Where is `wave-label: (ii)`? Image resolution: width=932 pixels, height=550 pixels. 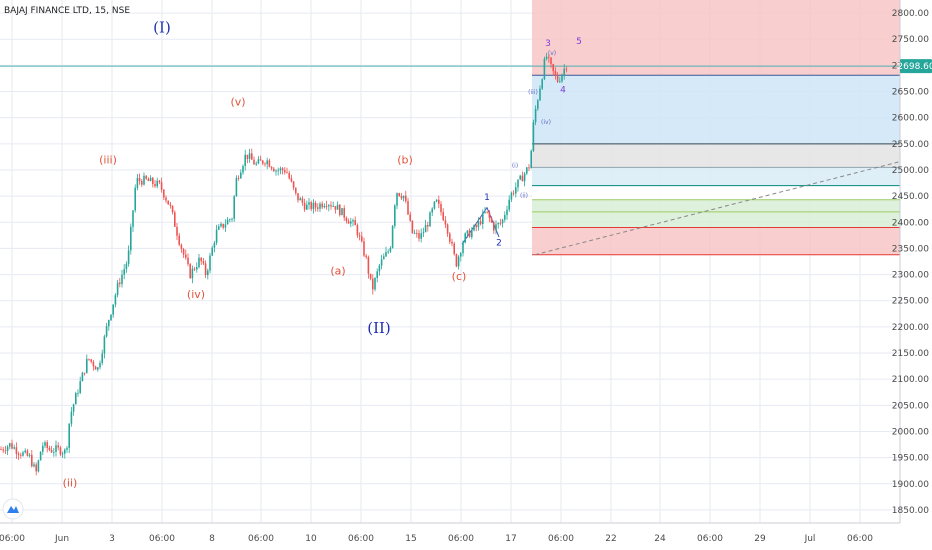
wave-label: (ii) is located at coordinates (70, 482).